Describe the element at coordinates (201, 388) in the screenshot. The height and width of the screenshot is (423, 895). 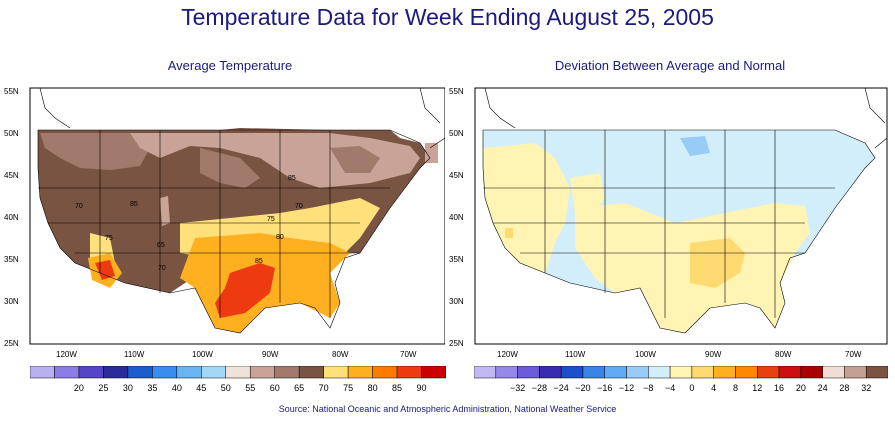
I see `colorbar-label: 45` at that location.